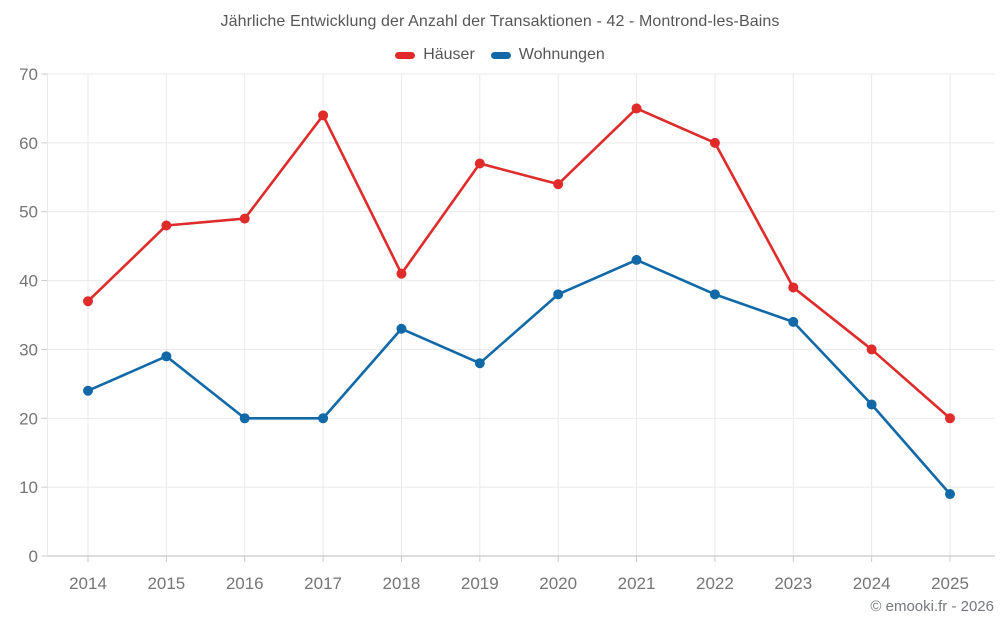  Describe the element at coordinates (637, 583) in the screenshot. I see `x-tick-label: 2021` at that location.